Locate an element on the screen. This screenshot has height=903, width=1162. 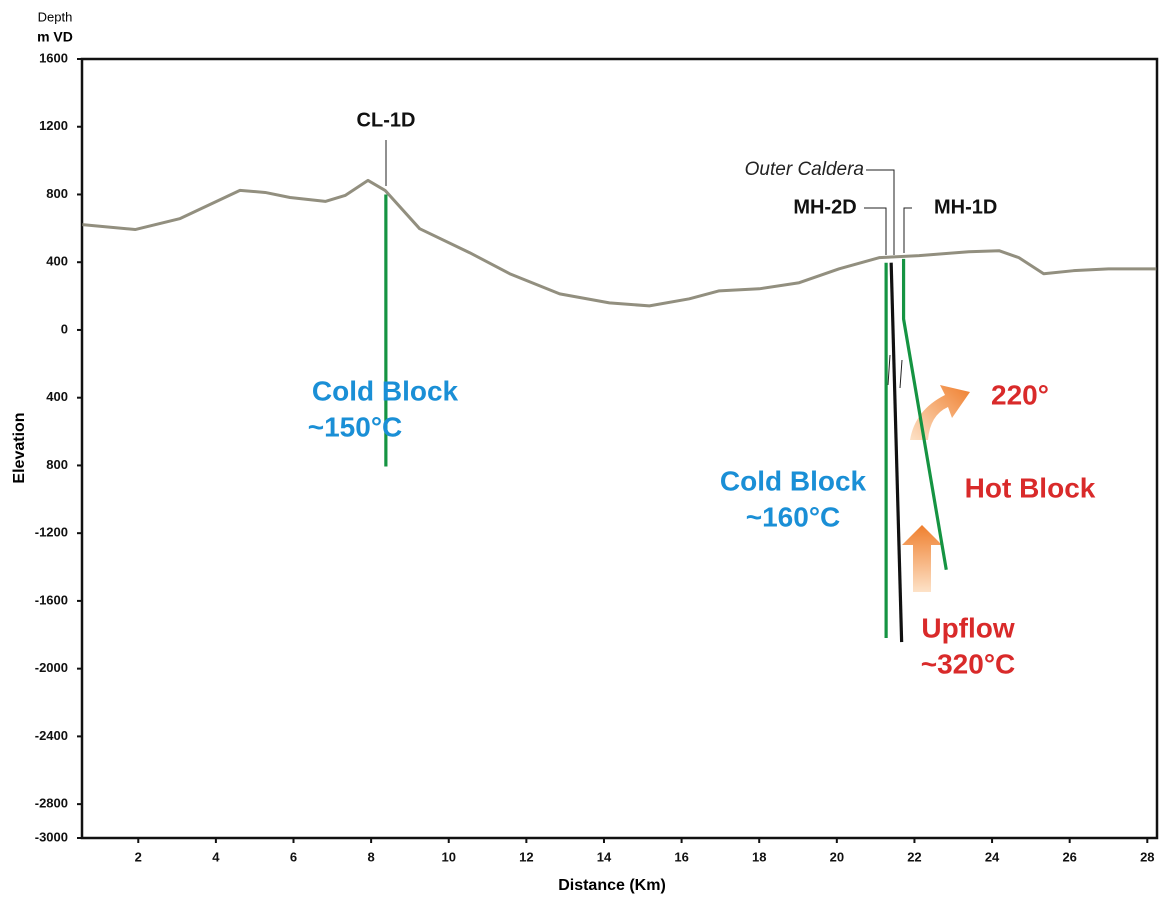
x-axis-title: Distance (Km) is located at coordinates (612, 885).